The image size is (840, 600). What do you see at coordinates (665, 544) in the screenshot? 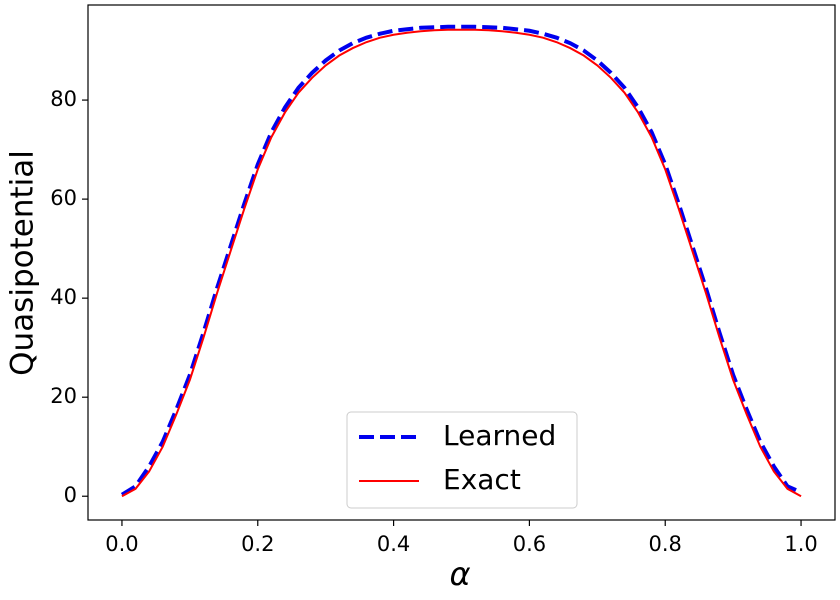
I see `x-tick-label: 0.8` at bounding box center [665, 544].